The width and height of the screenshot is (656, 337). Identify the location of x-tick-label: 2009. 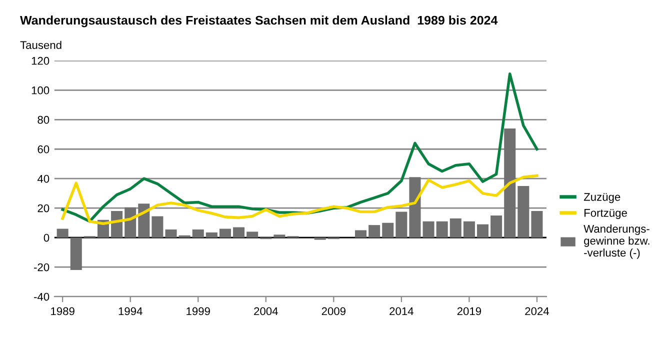
(334, 311).